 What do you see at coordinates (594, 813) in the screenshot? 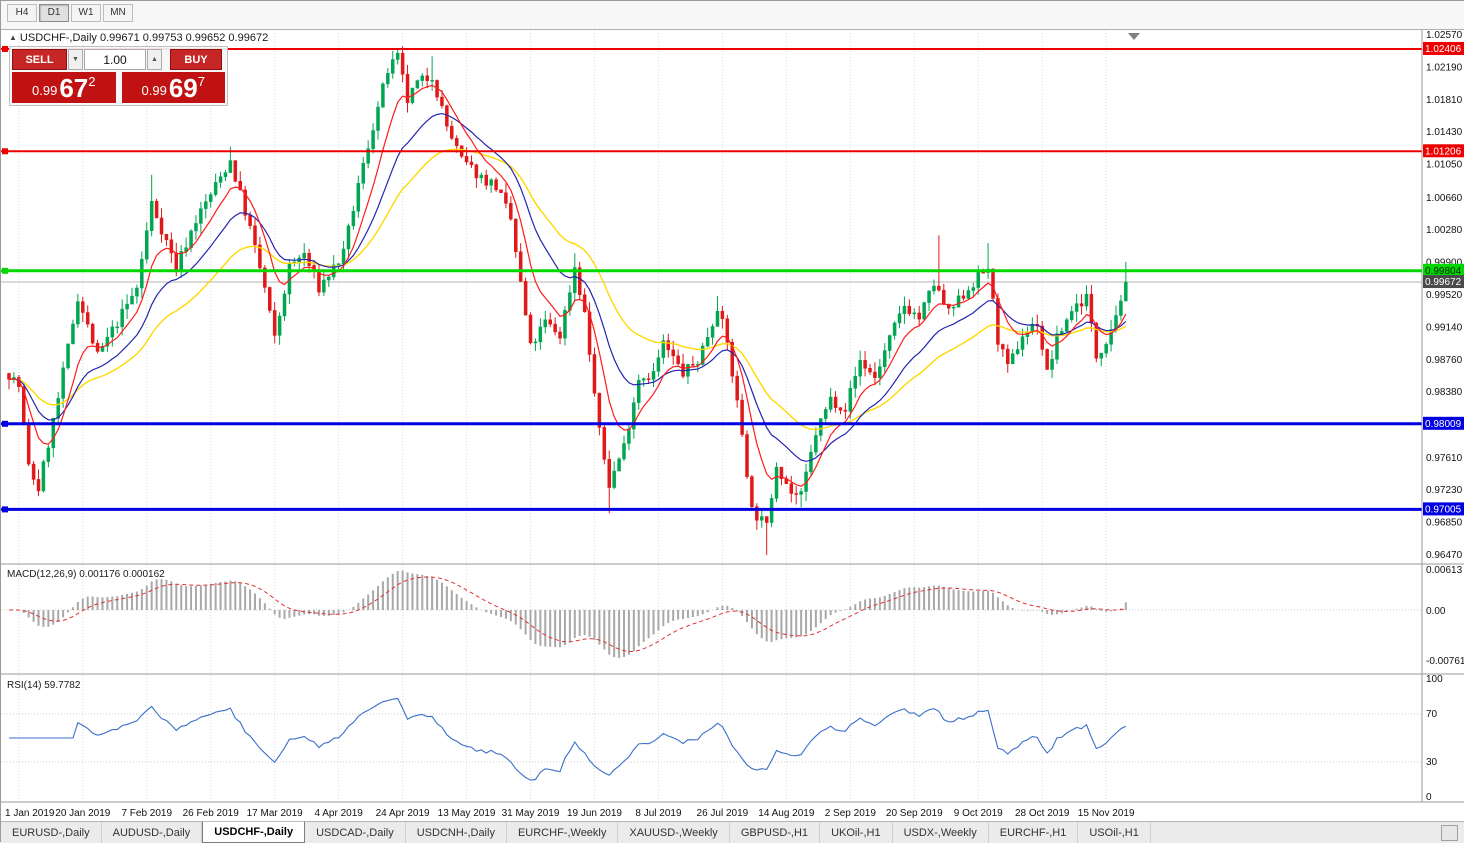
I see `svg-text: 19 Jun 2019` at bounding box center [594, 813].